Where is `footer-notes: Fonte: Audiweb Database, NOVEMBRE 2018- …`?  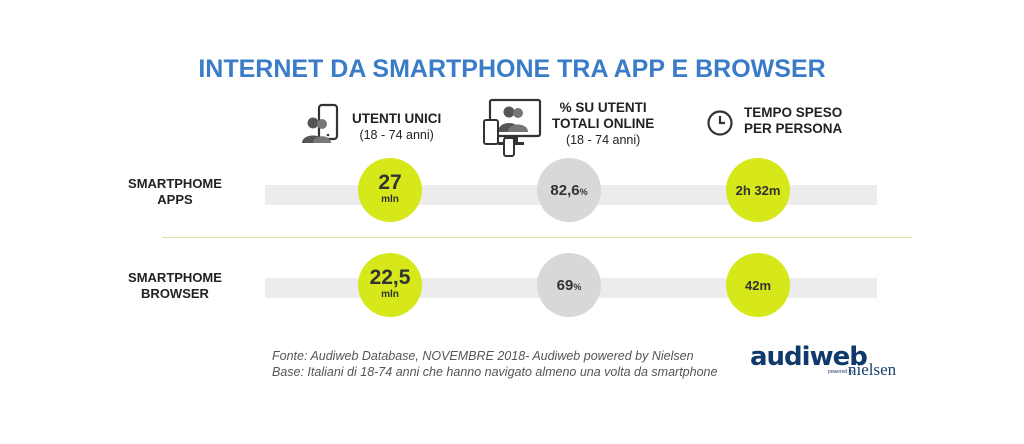
footer-notes: Fonte: Audiweb Database, NOVEMBRE 2018- … is located at coordinates (494, 364).